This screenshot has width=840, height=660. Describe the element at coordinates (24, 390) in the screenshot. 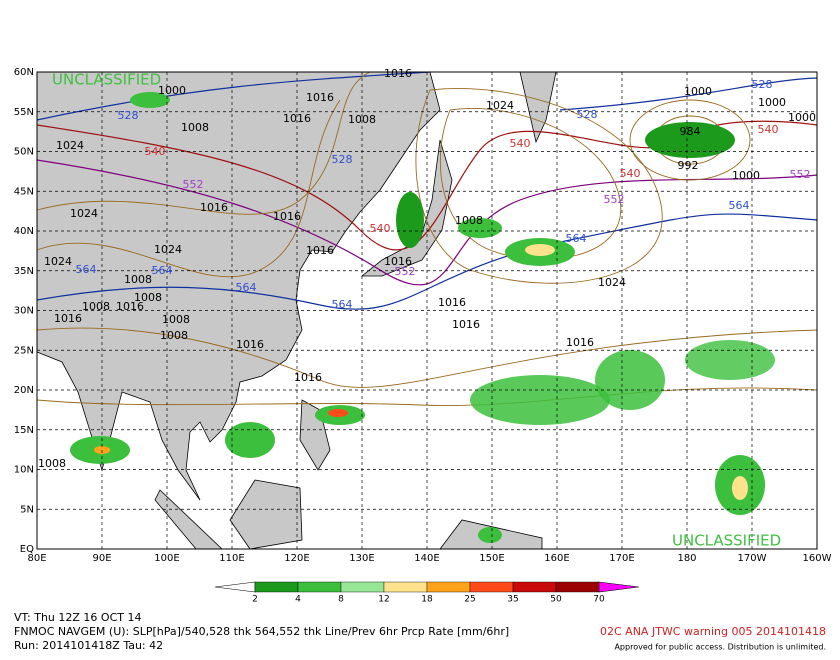

I see `lat-label: 20N` at that location.